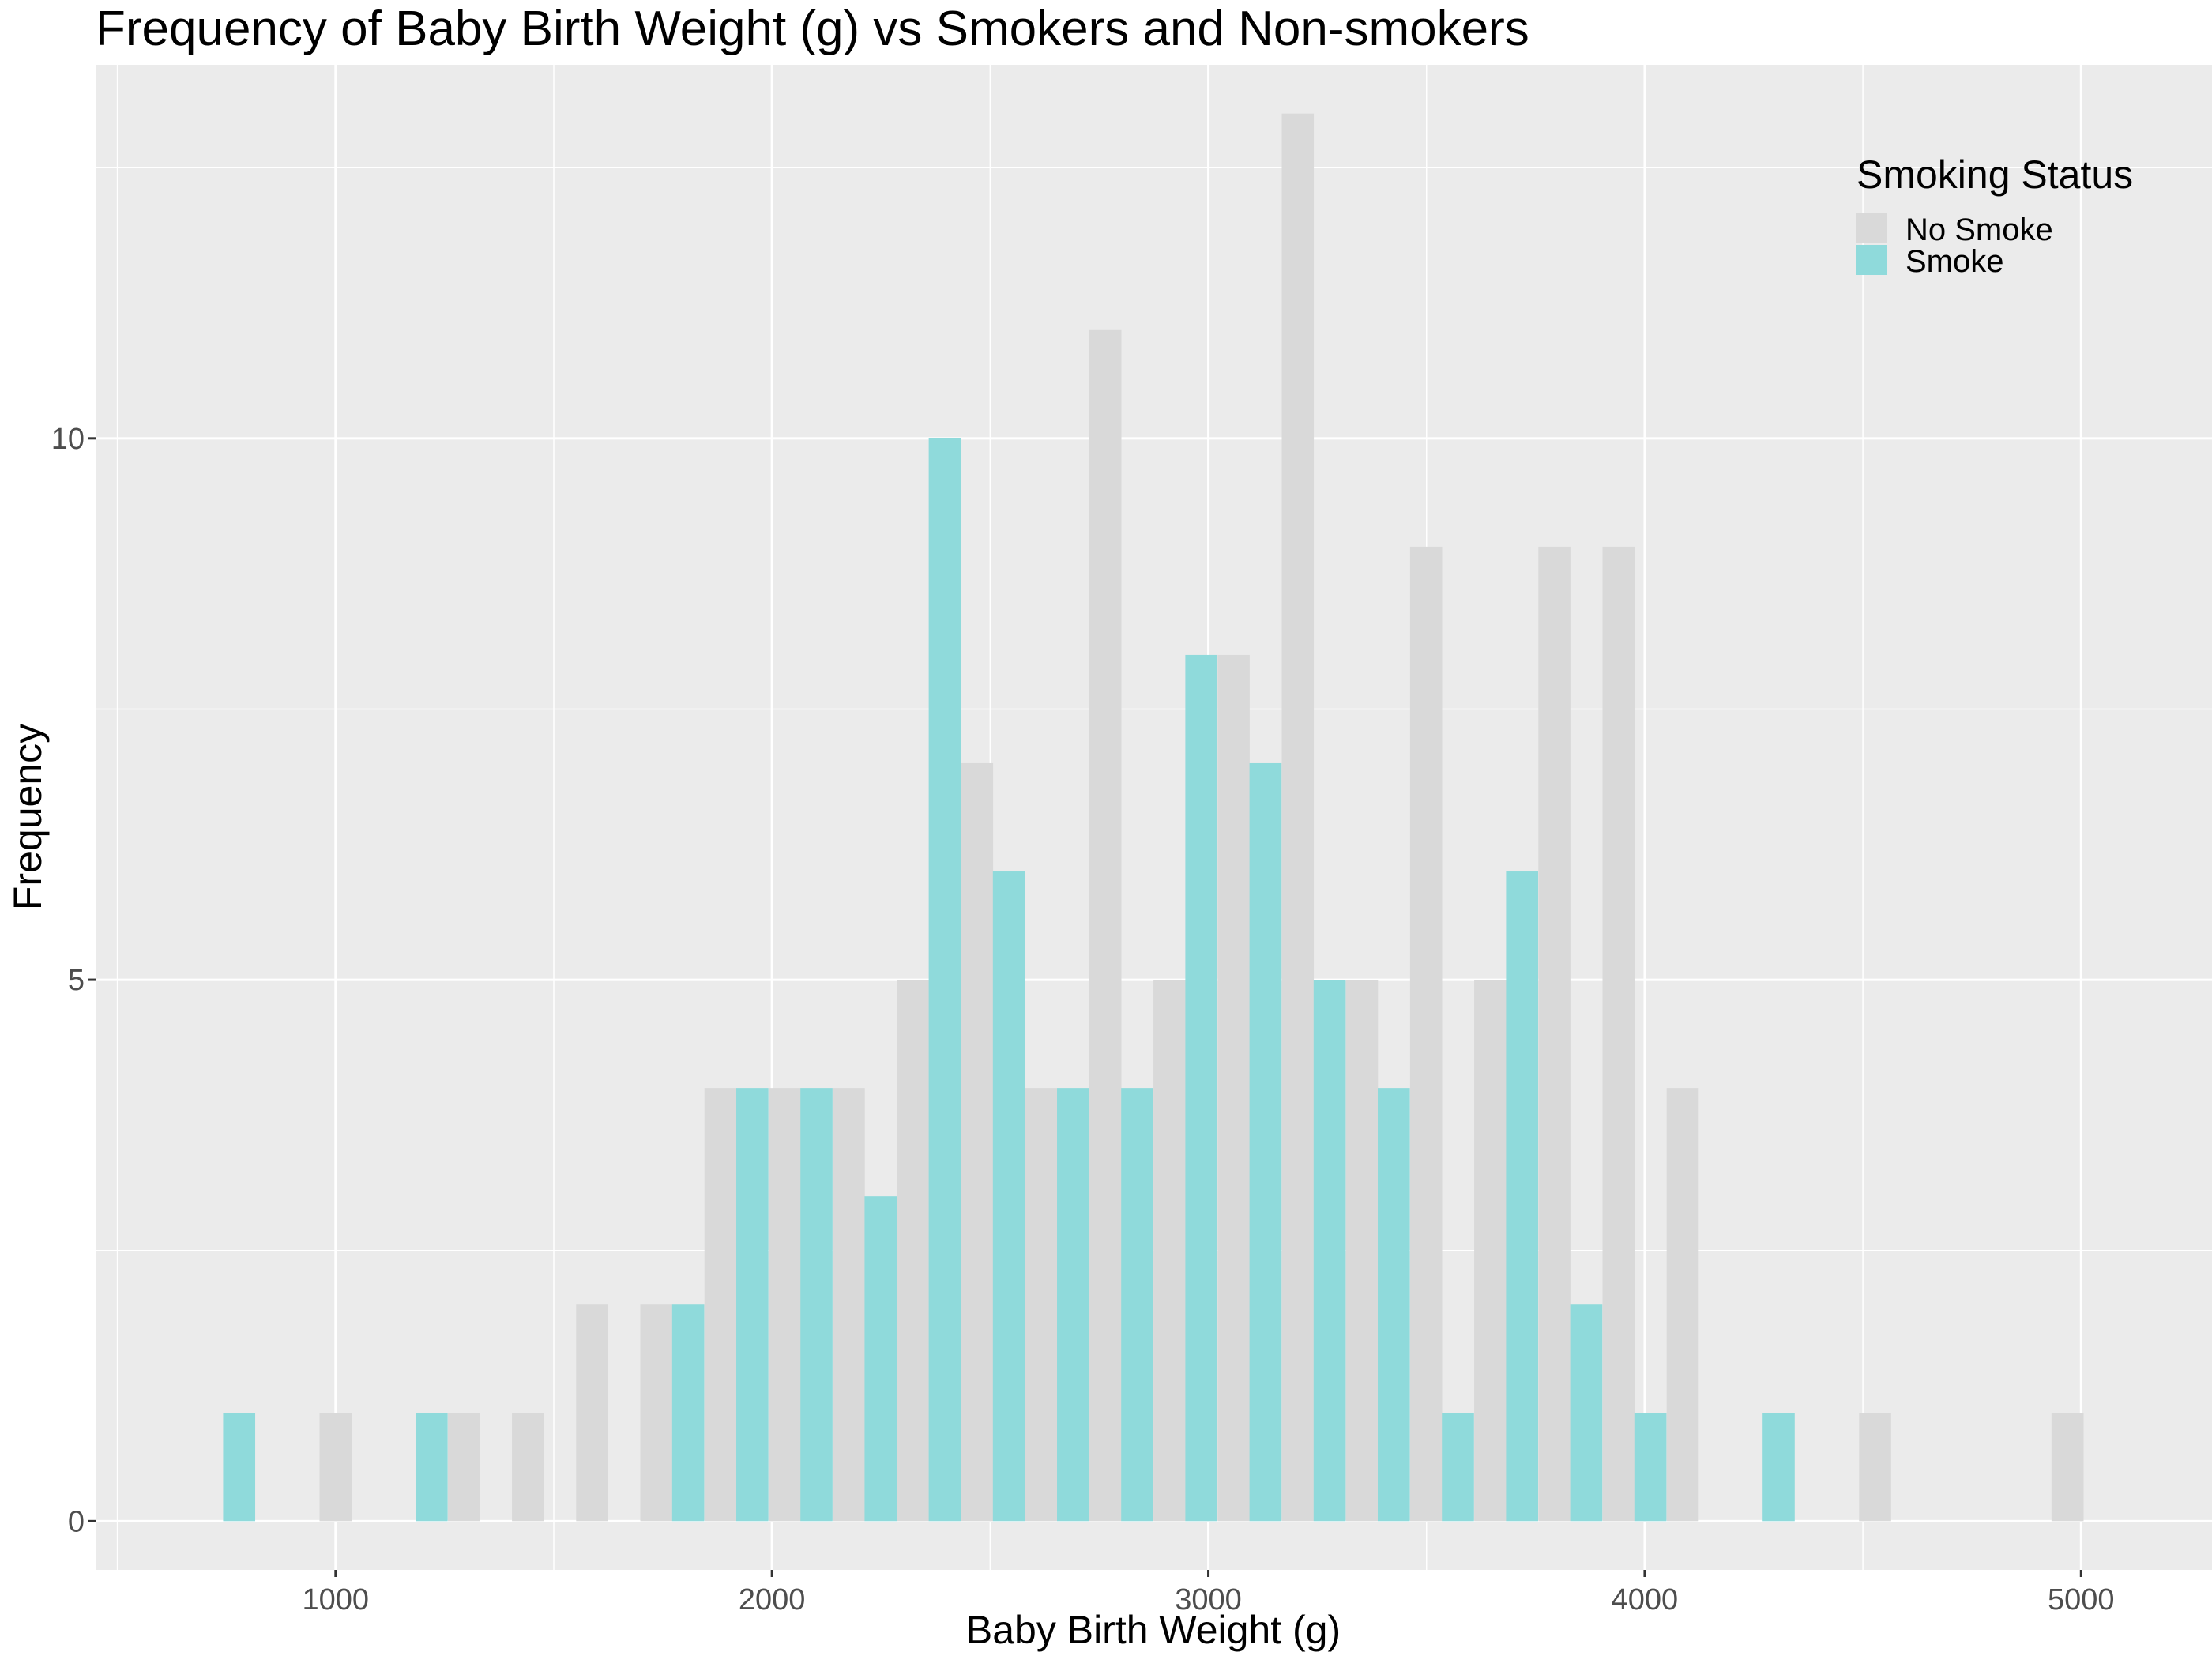 The height and width of the screenshot is (1656, 2212). What do you see at coordinates (68, 440) in the screenshot?
I see `y-tick-label-2: 10` at bounding box center [68, 440].